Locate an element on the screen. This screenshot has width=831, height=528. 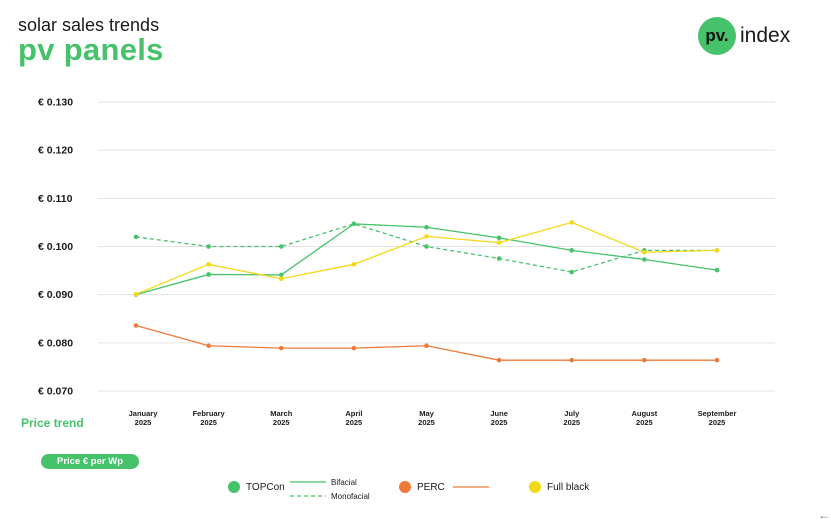
legend-fullblack: Full black is located at coordinates (559, 487).